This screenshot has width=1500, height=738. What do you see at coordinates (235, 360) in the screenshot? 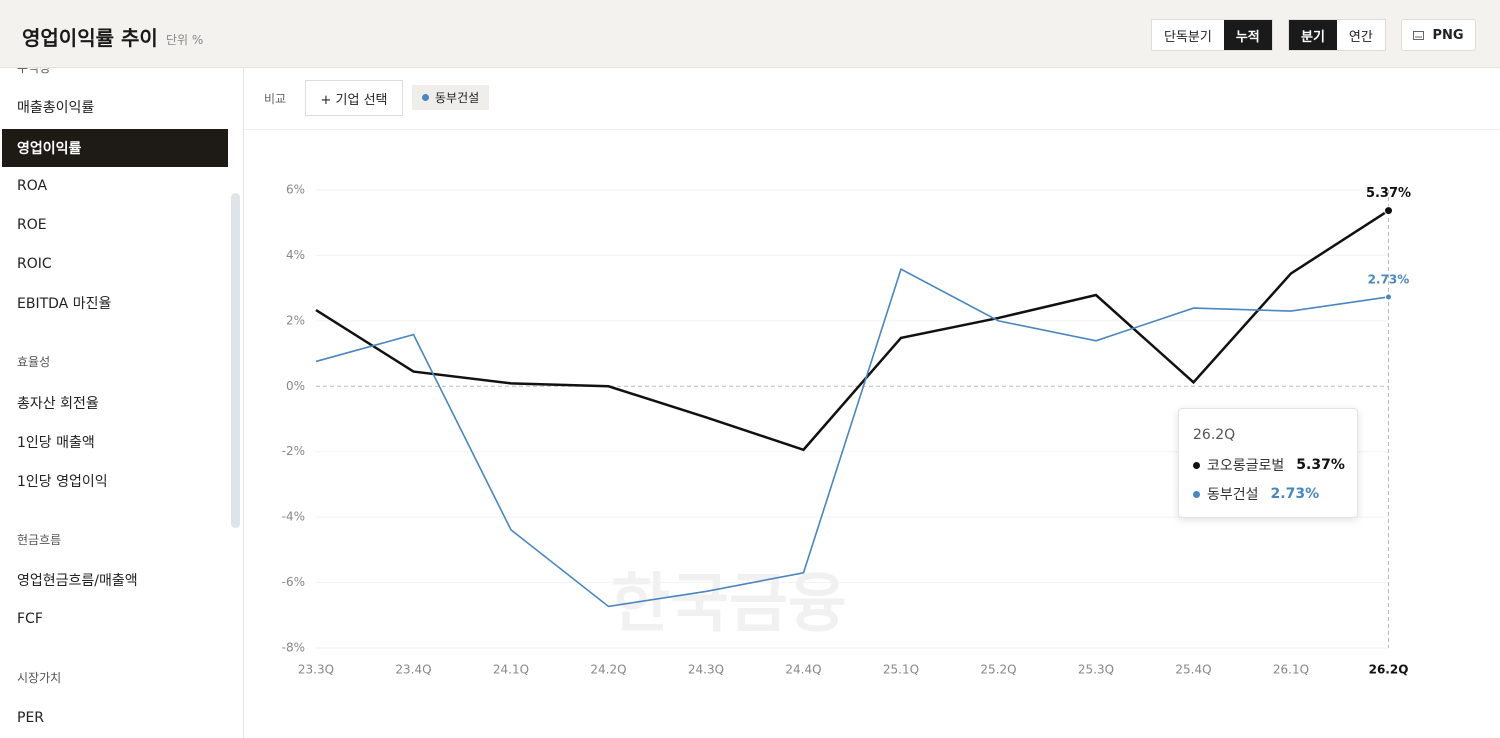
I see `scrollbar` at bounding box center [235, 360].